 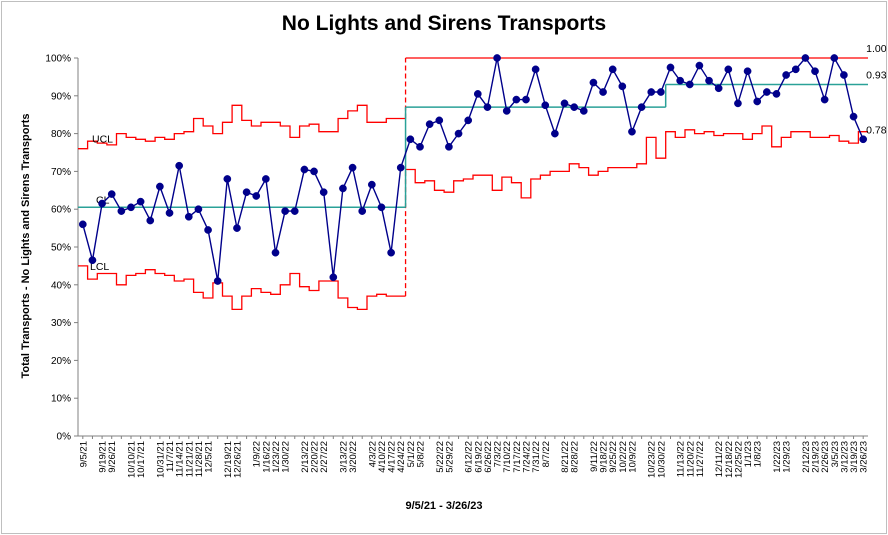 What do you see at coordinates (777, 457) in the screenshot?
I see `x-tick-label: 1/22/23` at bounding box center [777, 457].